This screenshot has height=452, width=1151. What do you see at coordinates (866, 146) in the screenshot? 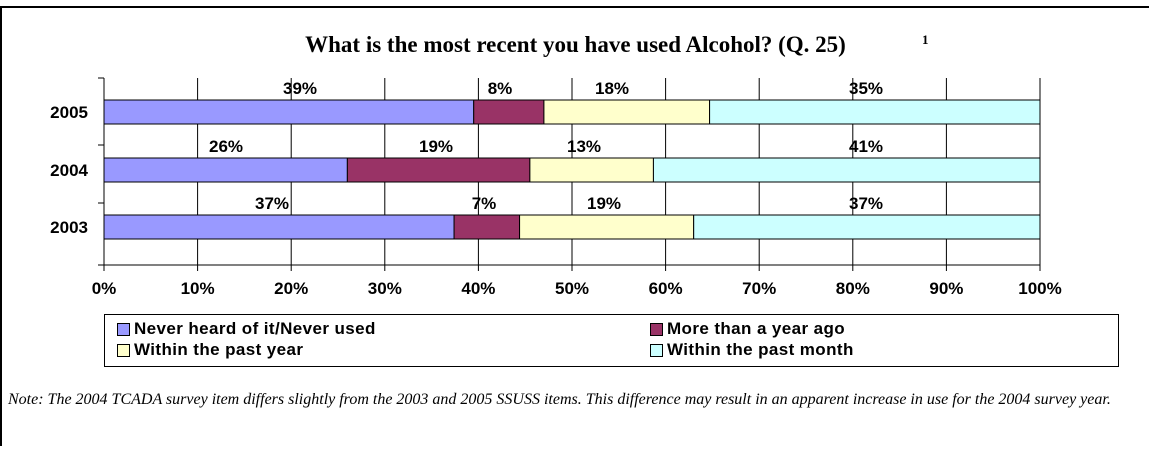
I see `data-label: 41%` at bounding box center [866, 146].